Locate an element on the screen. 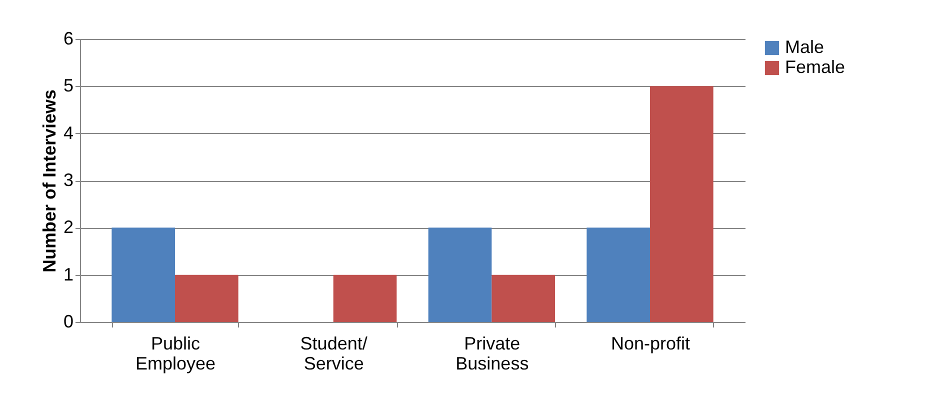 Image resolution: width=940 pixels, height=416 pixels. y-axis-title: Number of Interviews is located at coordinates (49, 181).